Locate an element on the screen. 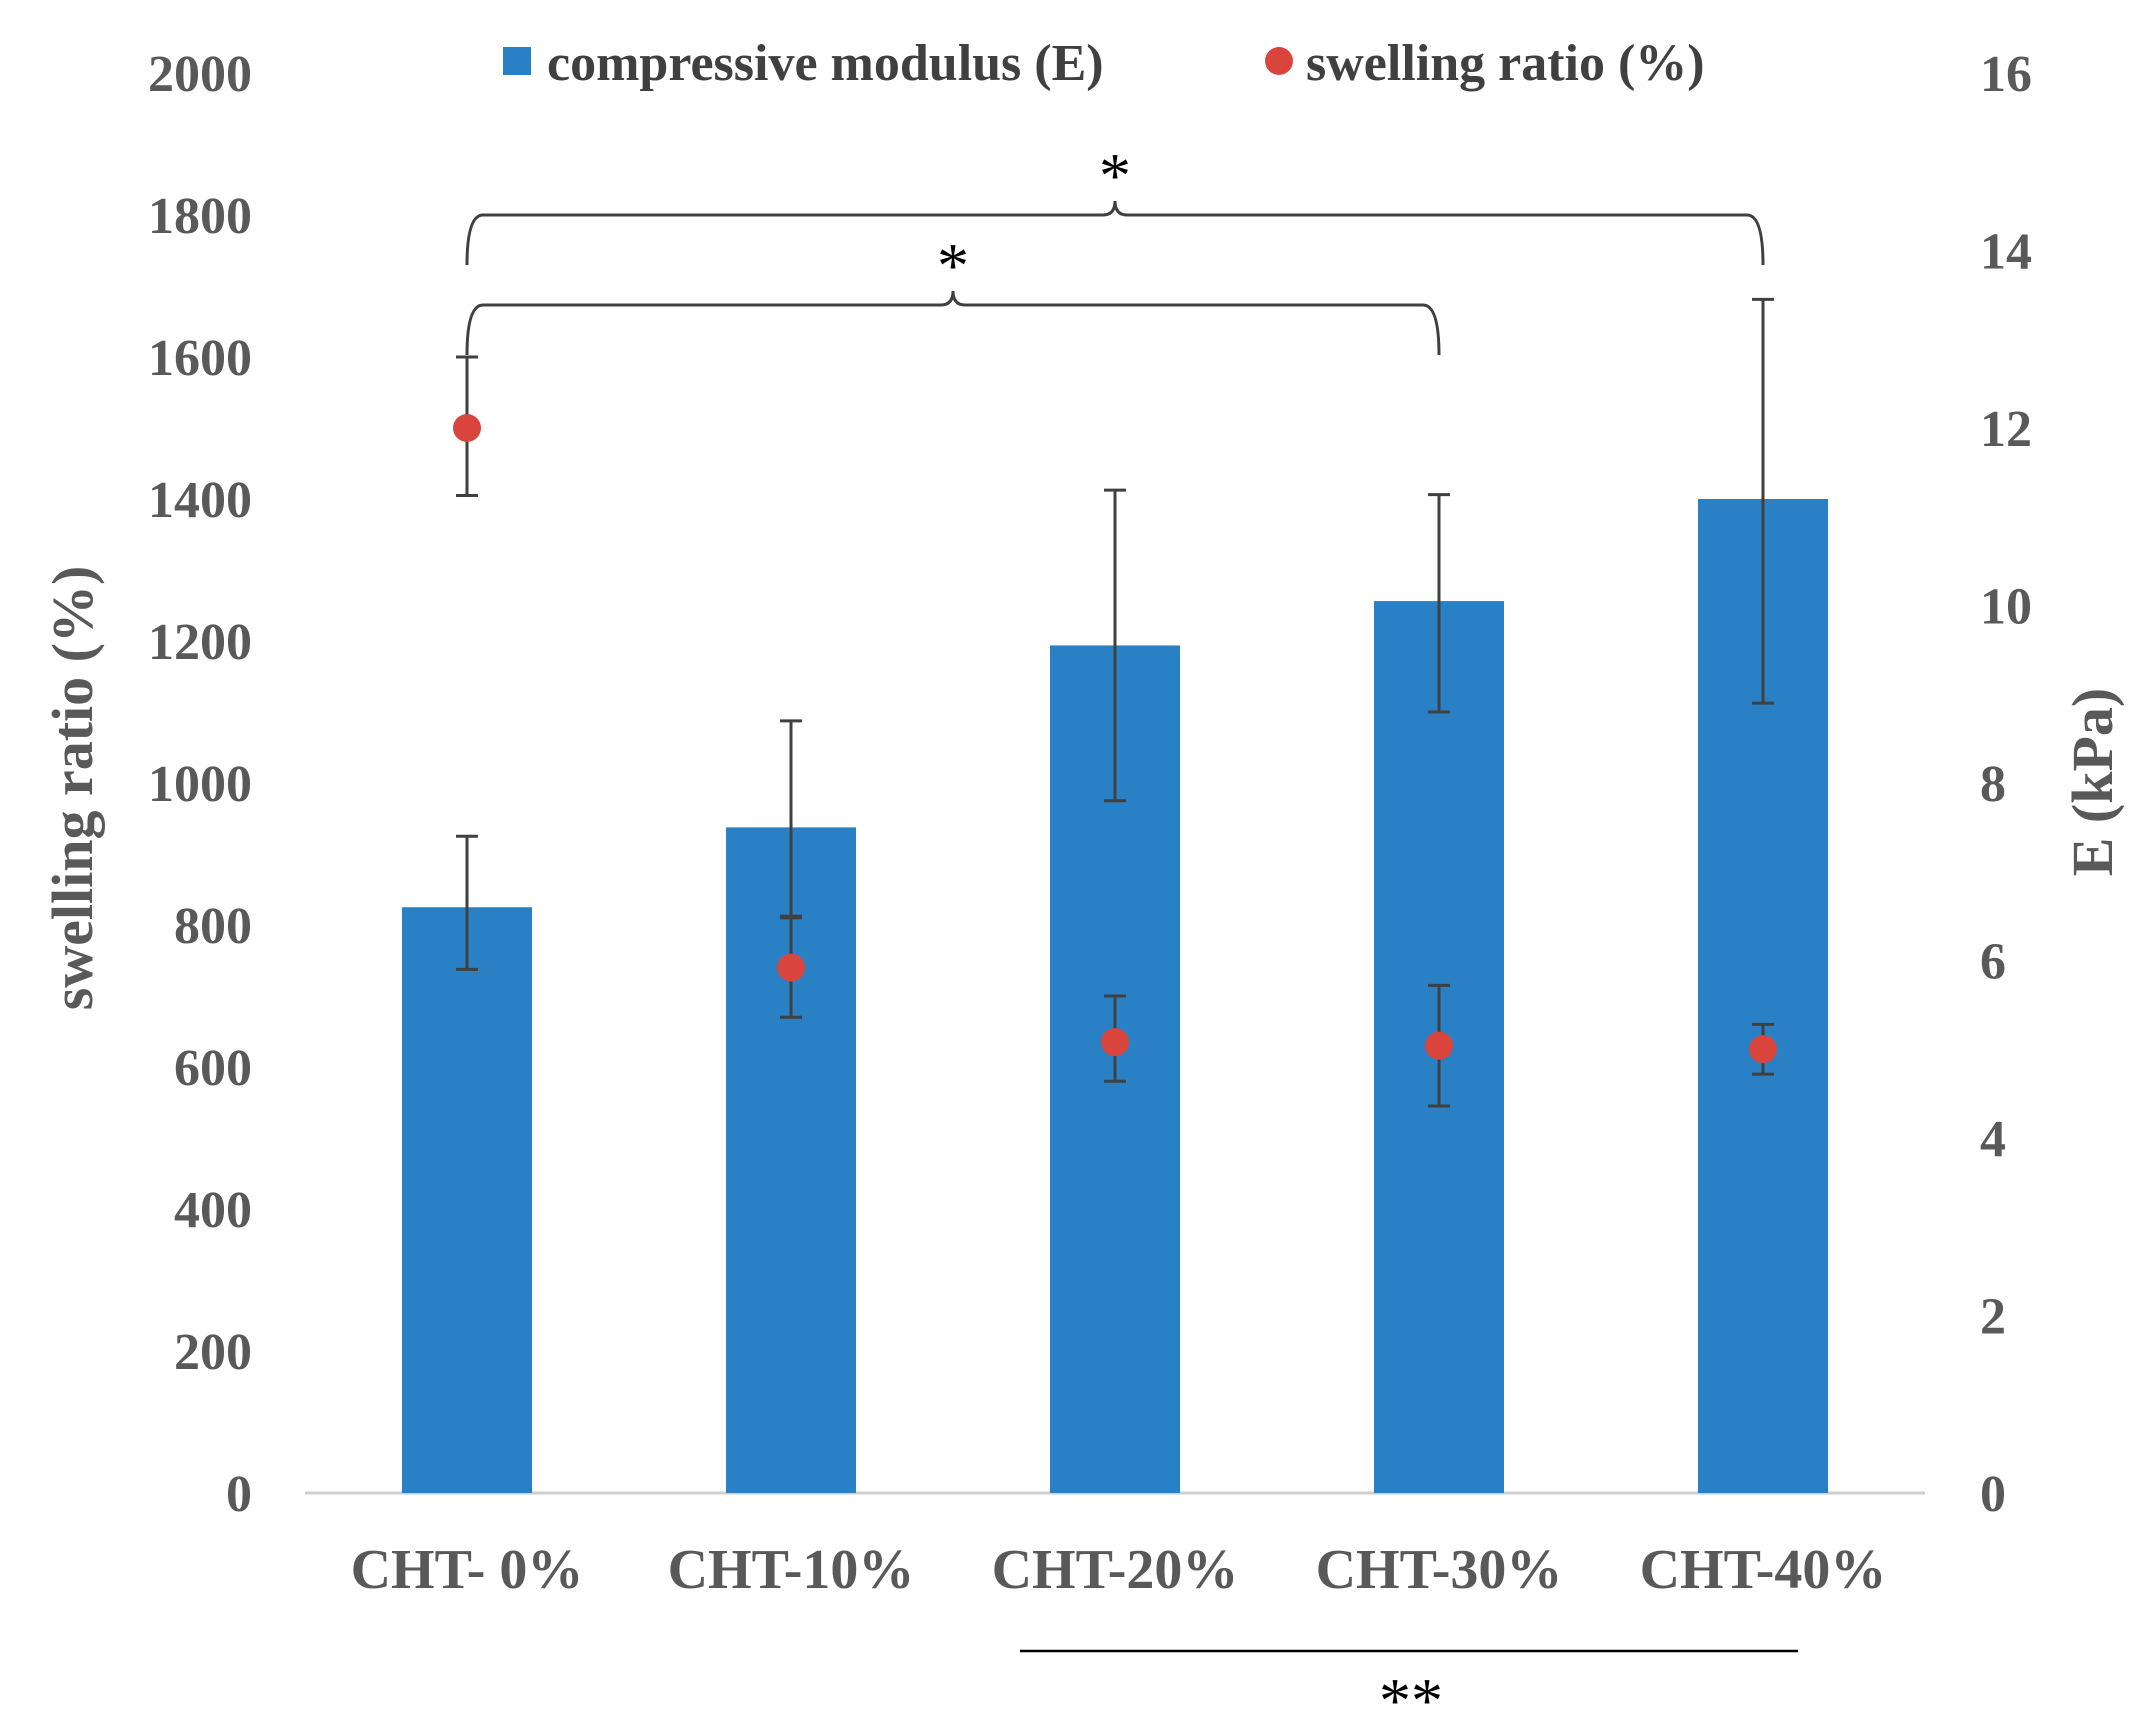 The image size is (2151, 1736). y-tick-left: 1200 is located at coordinates (200, 642).